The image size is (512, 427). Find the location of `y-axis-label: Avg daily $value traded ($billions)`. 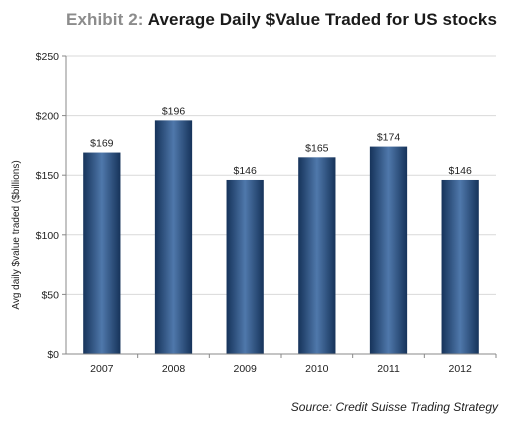

y-axis-label: Avg daily $value traded ($billions) is located at coordinates (16, 234).